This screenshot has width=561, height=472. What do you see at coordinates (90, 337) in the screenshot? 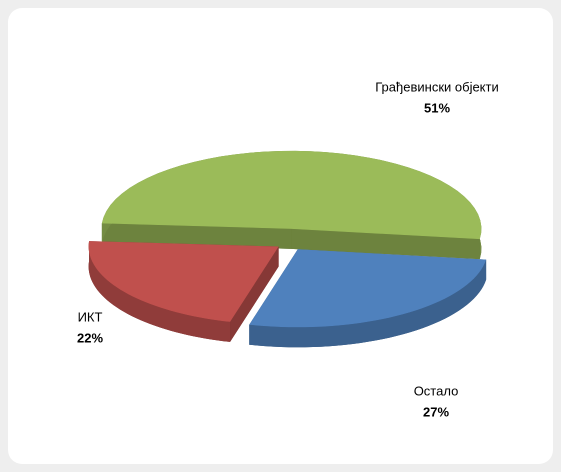
I see `value-label: 22%` at bounding box center [90, 337].